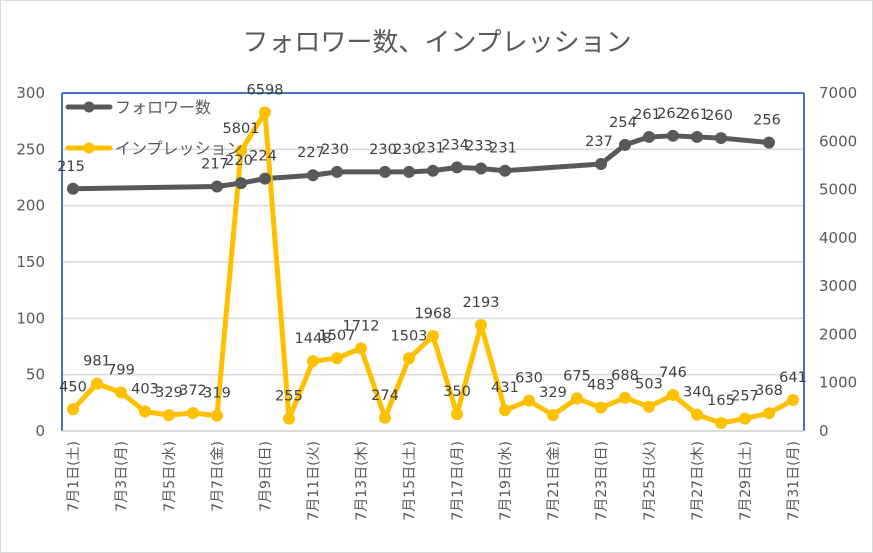 Image resolution: width=873 pixels, height=553 pixels. I want to click on impression-data-label: 1503, so click(409, 336).